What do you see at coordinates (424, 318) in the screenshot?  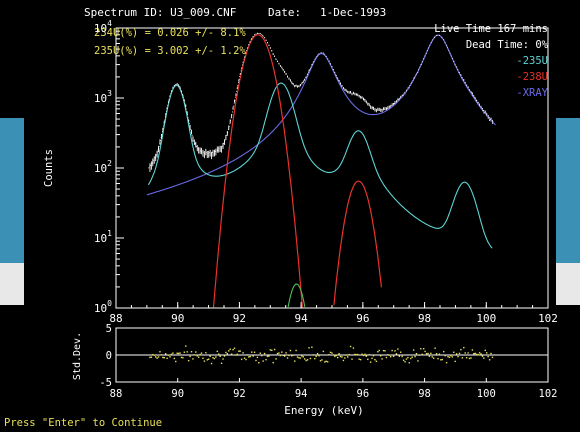 I see `x-tick-label: 98` at bounding box center [424, 318].